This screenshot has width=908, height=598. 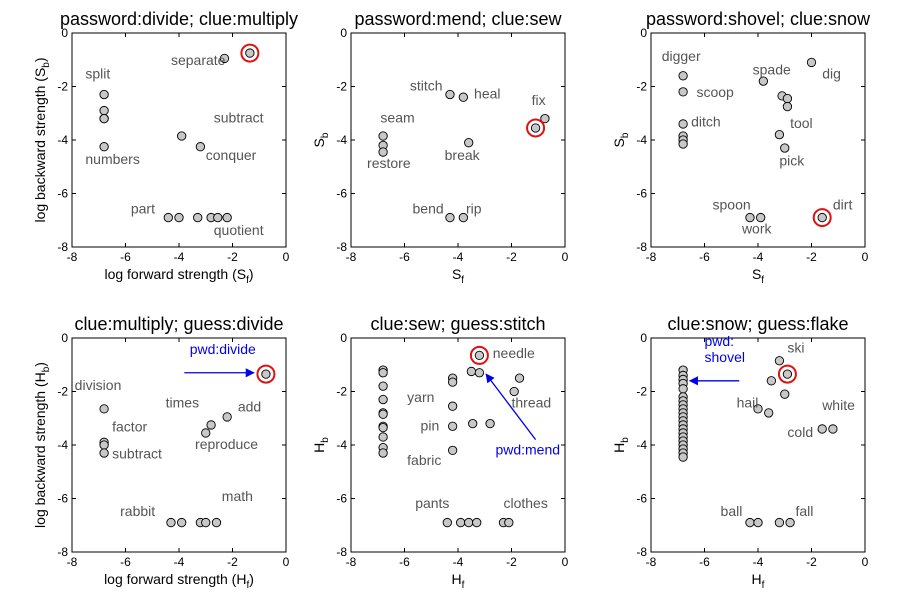 What do you see at coordinates (462, 280) in the screenshot?
I see `x-axis-label-sub: f` at bounding box center [462, 280].